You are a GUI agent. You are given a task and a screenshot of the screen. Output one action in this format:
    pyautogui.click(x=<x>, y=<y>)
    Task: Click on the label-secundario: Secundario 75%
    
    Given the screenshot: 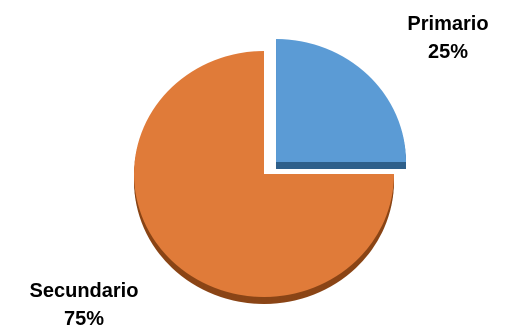 What is the action you would take?
    pyautogui.click(x=84, y=305)
    